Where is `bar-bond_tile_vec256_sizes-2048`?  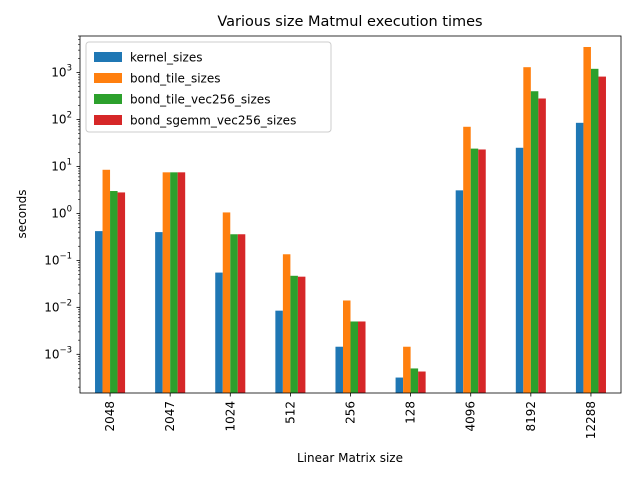
bar-bond_tile_vec256_sizes-2048 is located at coordinates (114, 292).